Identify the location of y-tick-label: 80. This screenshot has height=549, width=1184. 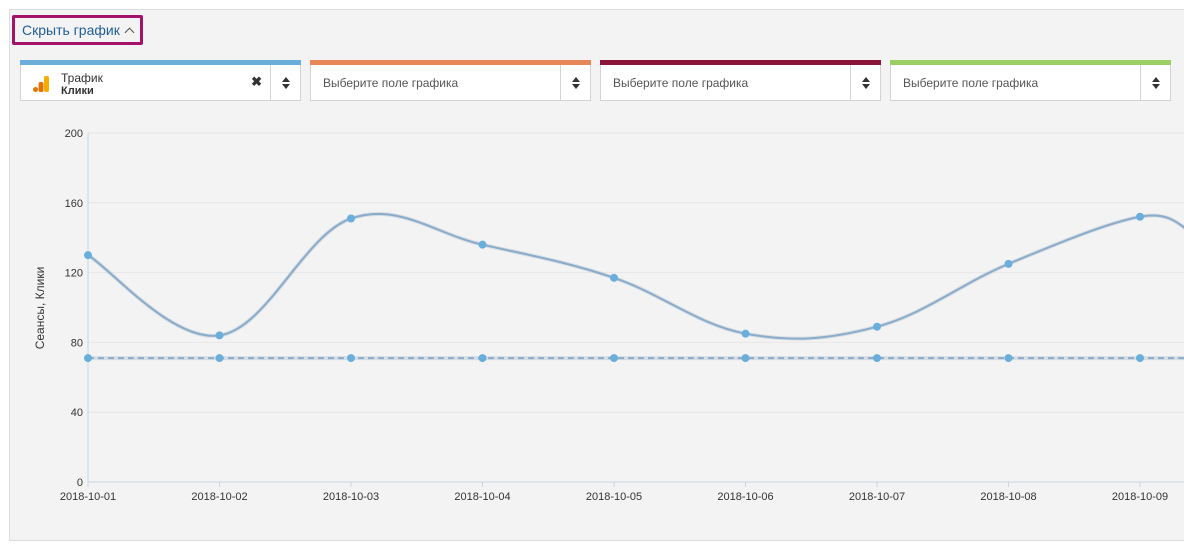
(77, 343).